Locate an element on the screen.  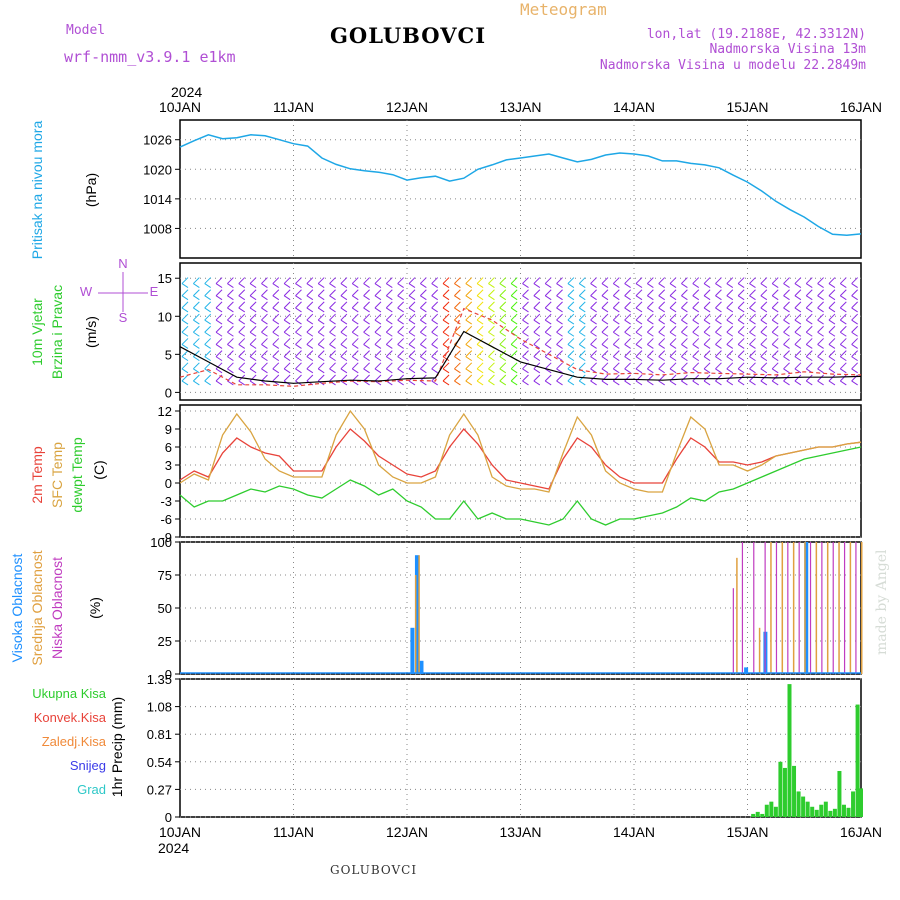
precip-ytick-label: 0.81 is located at coordinates (159, 734).